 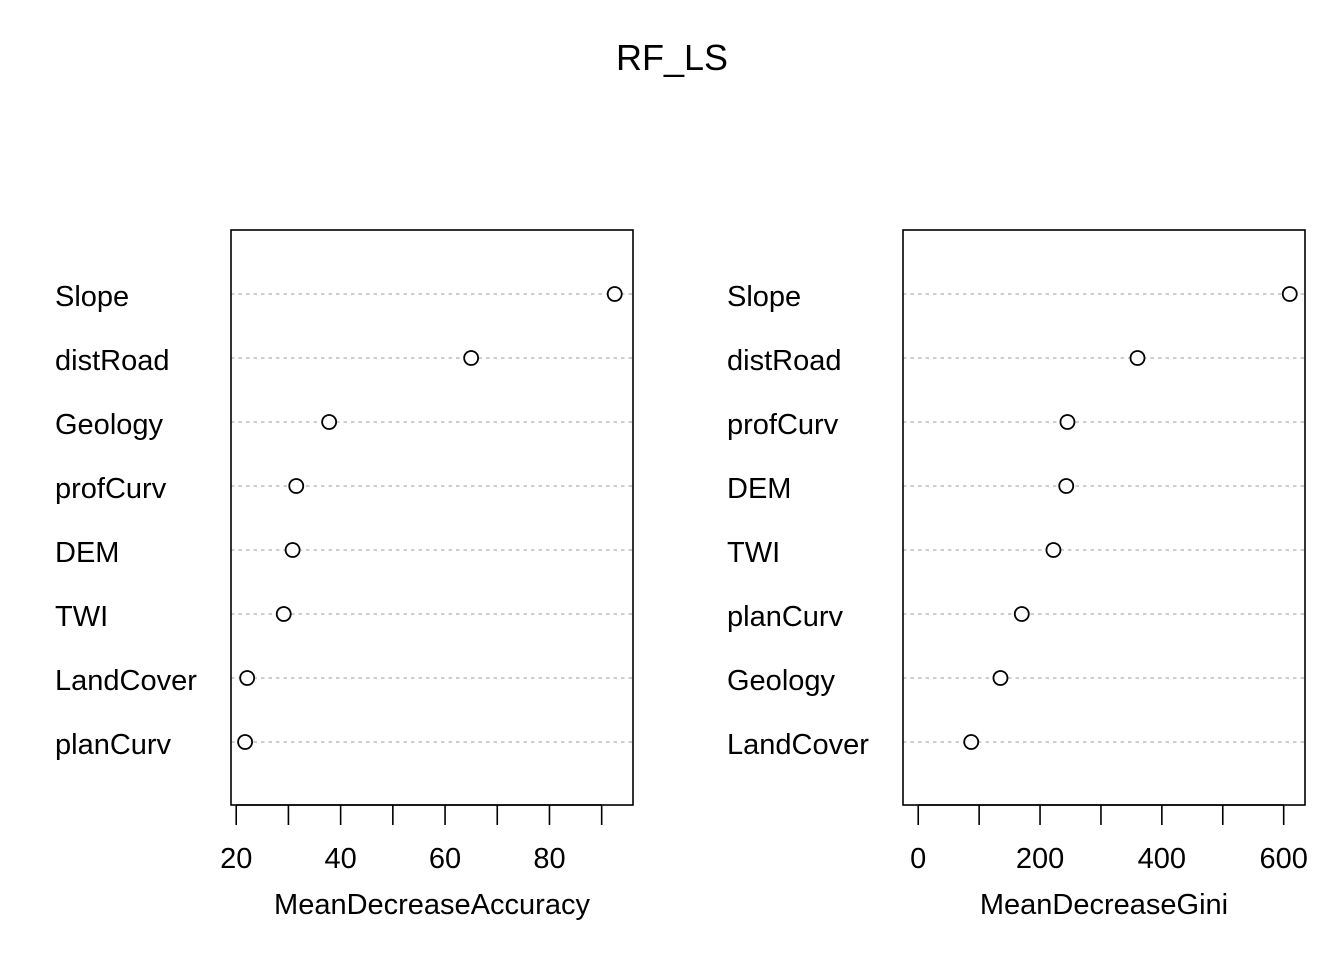 I want to click on gini-x-tick-label: 200, so click(x=1040, y=859).